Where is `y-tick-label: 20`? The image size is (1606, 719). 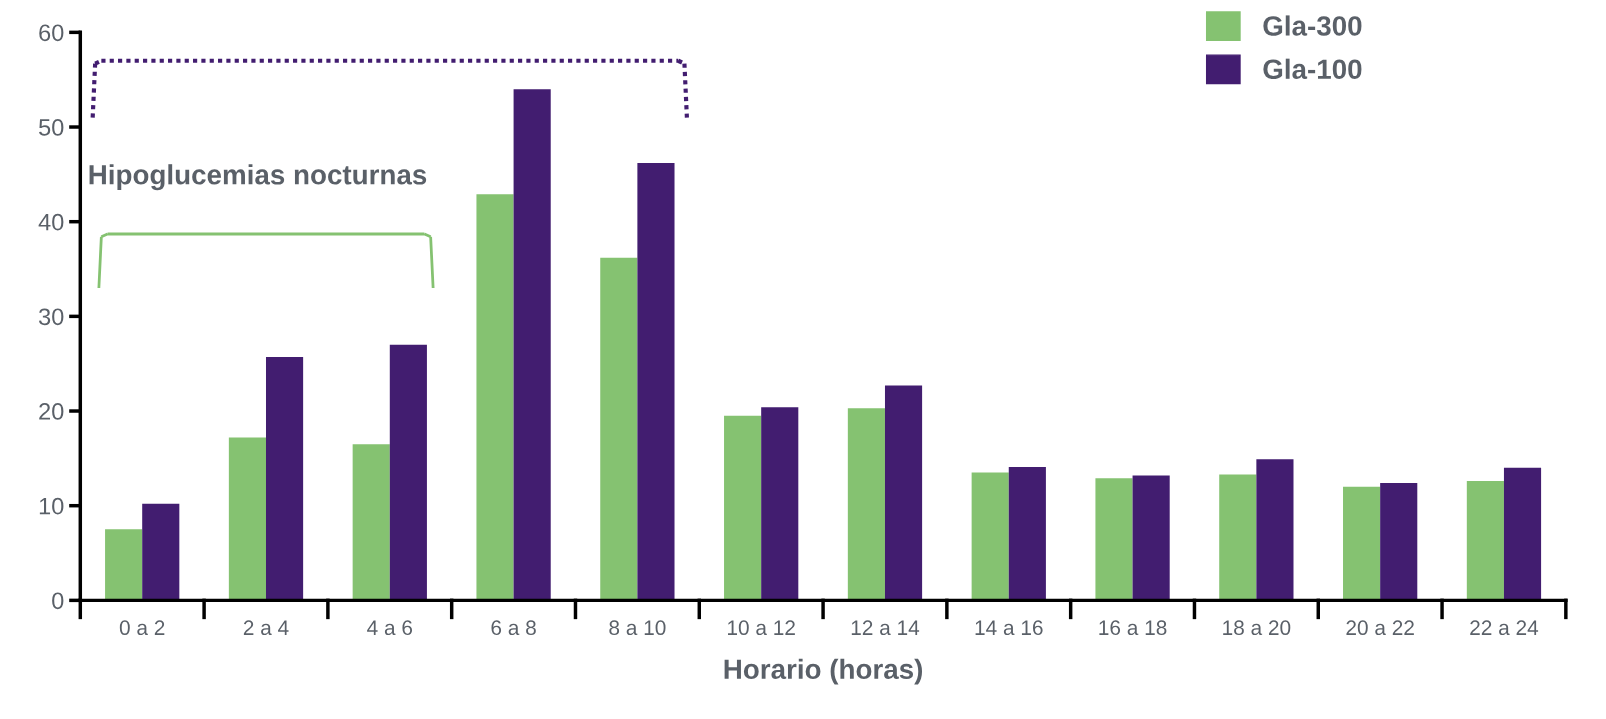 y-tick-label: 20 is located at coordinates (51, 411).